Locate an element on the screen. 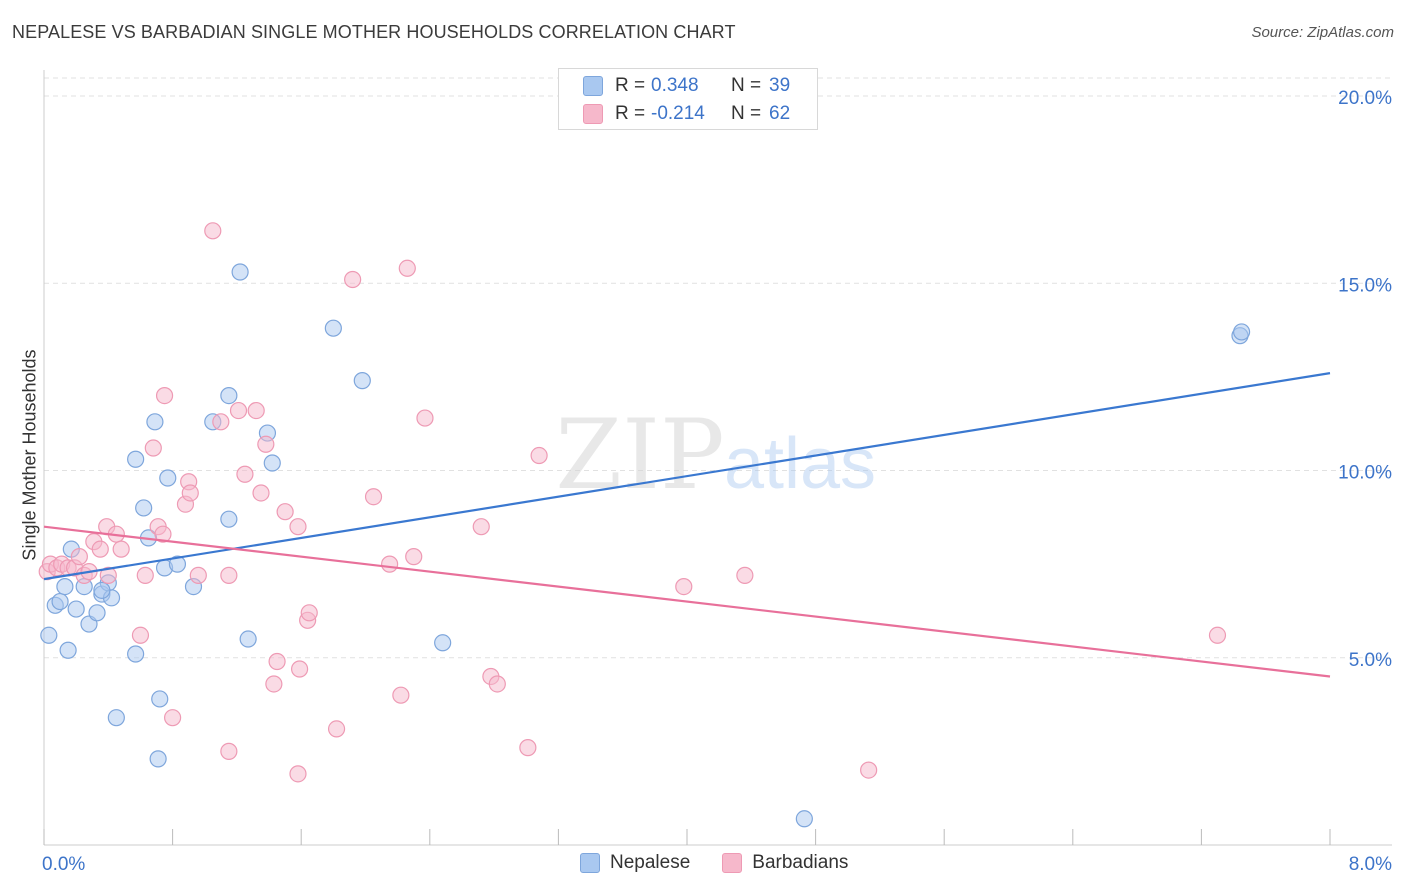 The image size is (1406, 892). y-tick-label: 5.0% is located at coordinates (1370, 660).